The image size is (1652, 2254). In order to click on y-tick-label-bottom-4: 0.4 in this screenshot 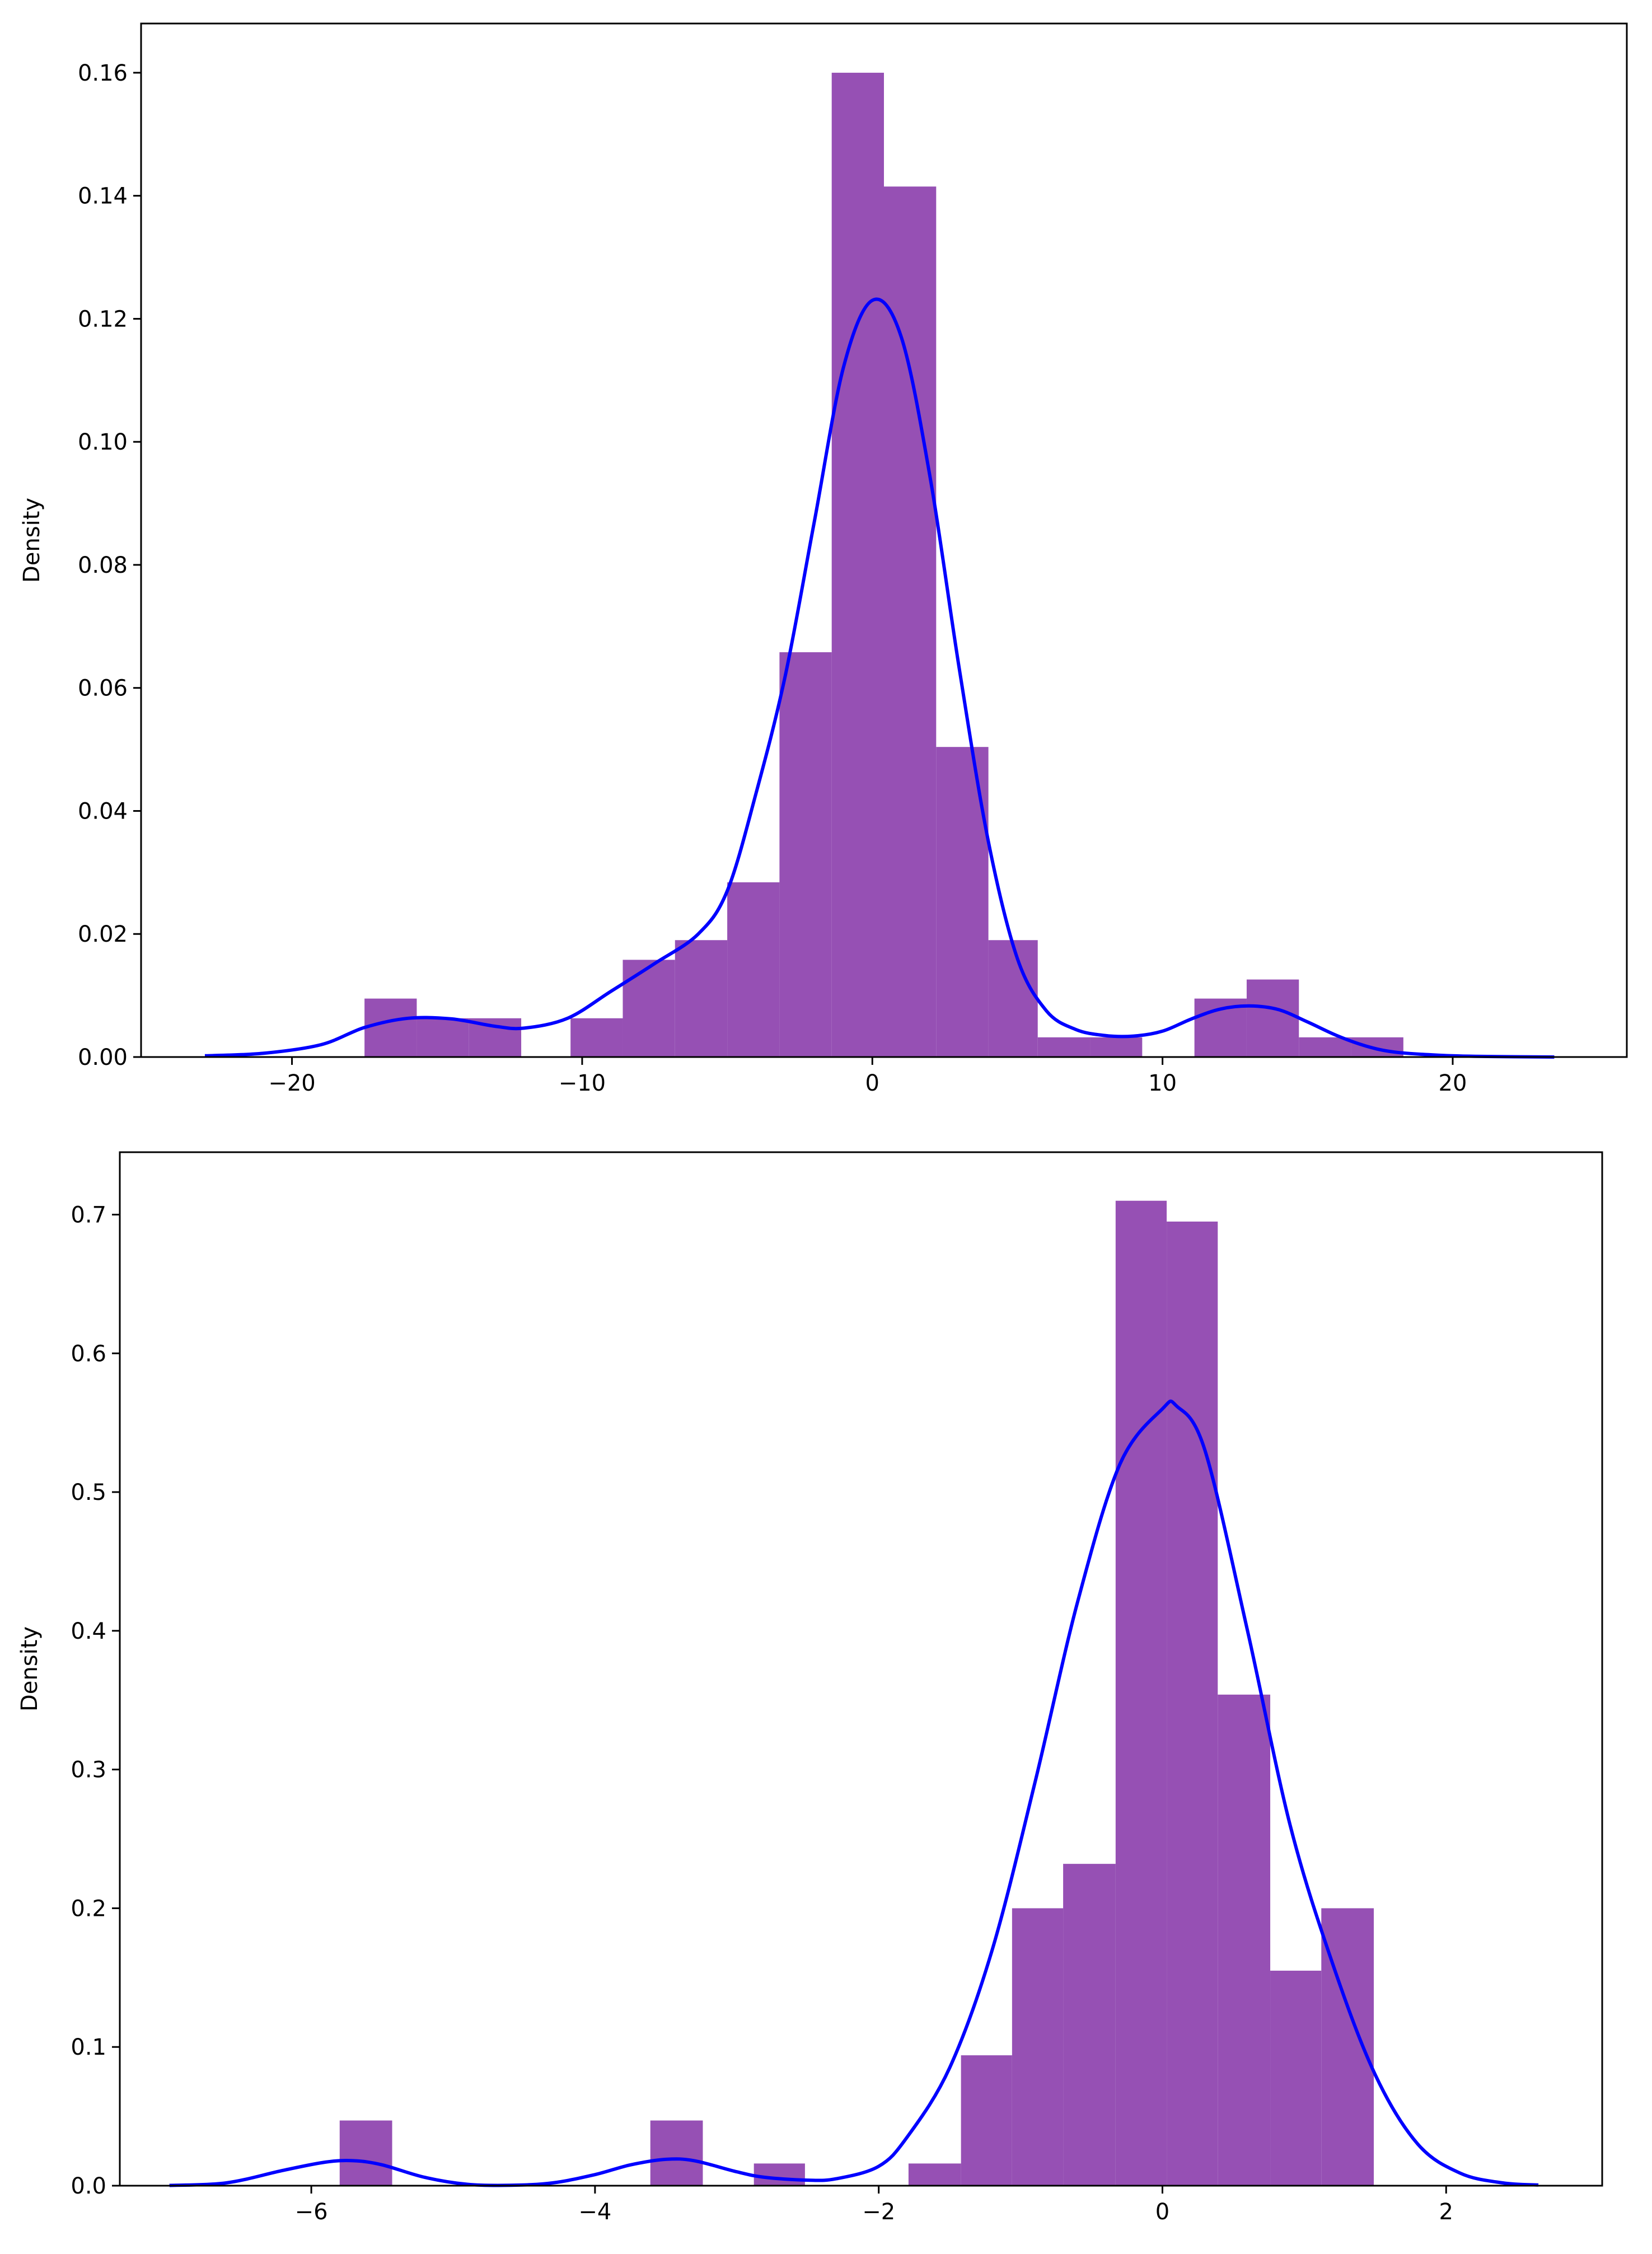, I will do `click(88, 1631)`.